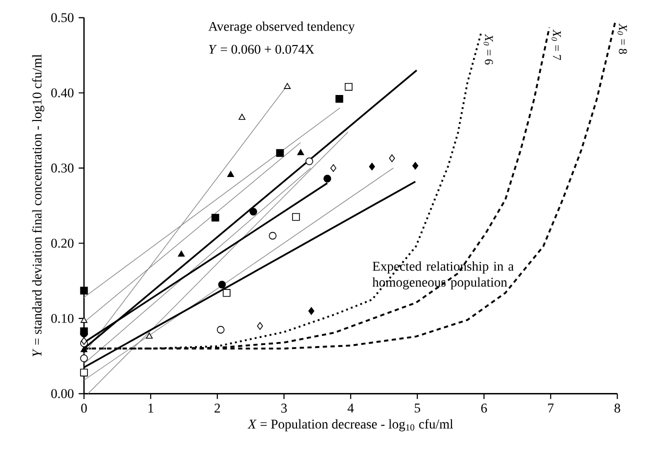 The image size is (652, 463). What do you see at coordinates (556, 44) in the screenshot?
I see `text: X$_{0}$ = 7` at bounding box center [556, 44].